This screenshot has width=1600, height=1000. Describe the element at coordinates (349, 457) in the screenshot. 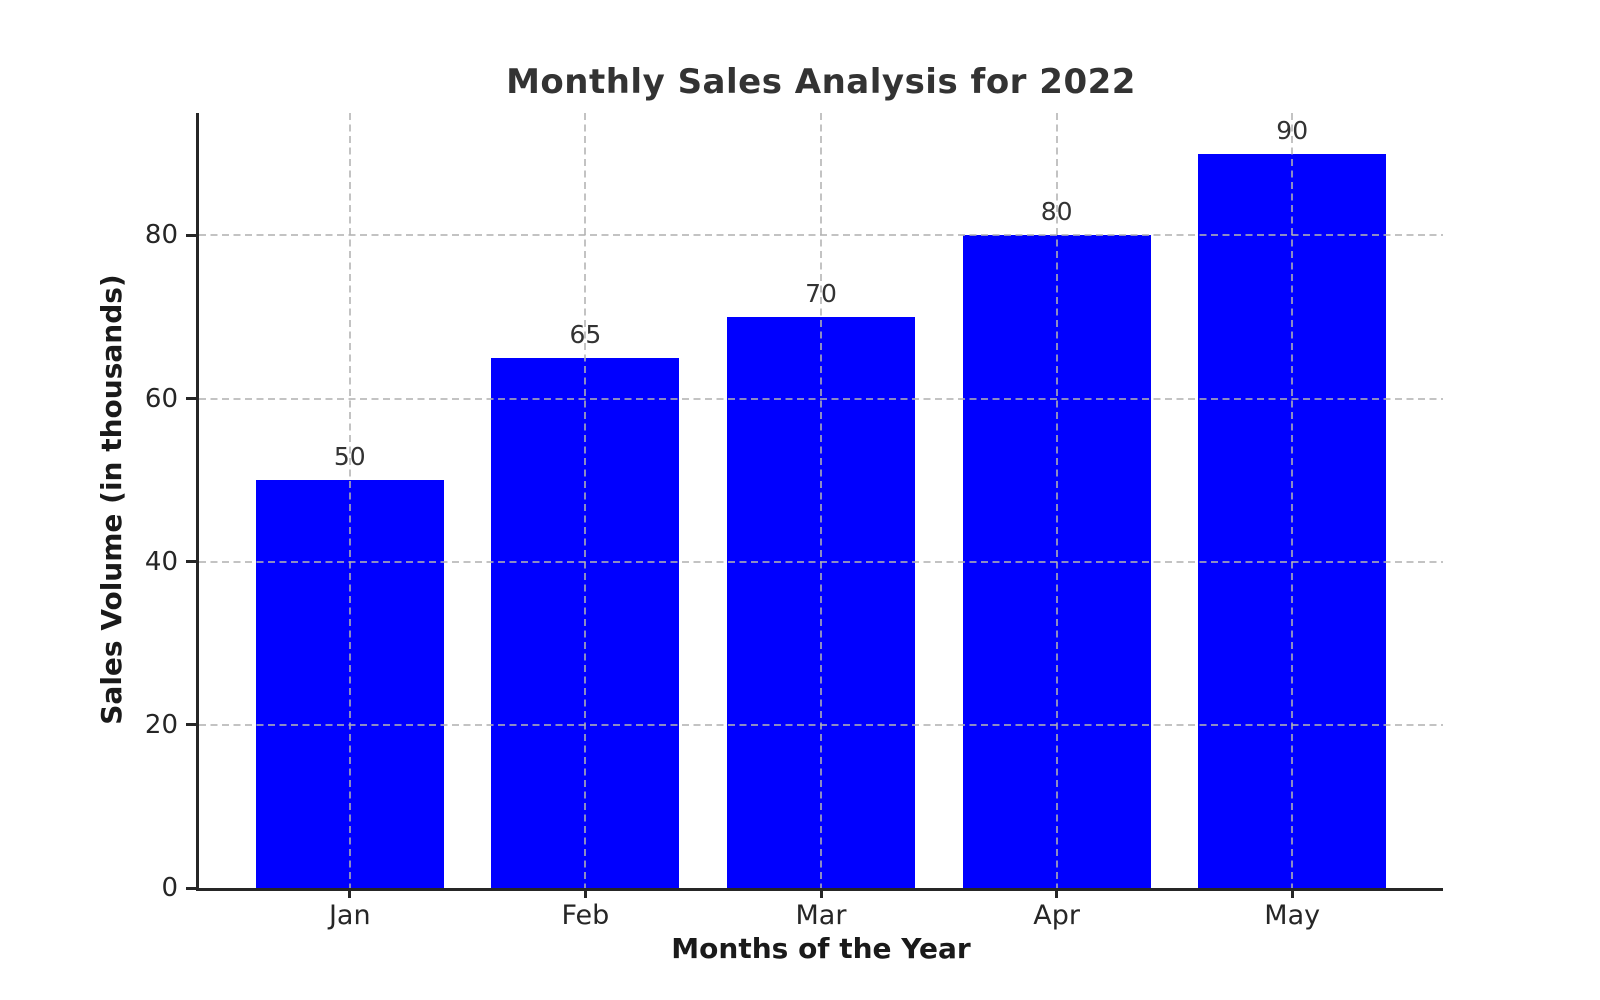

I see `bar-value-label: 50` at that location.